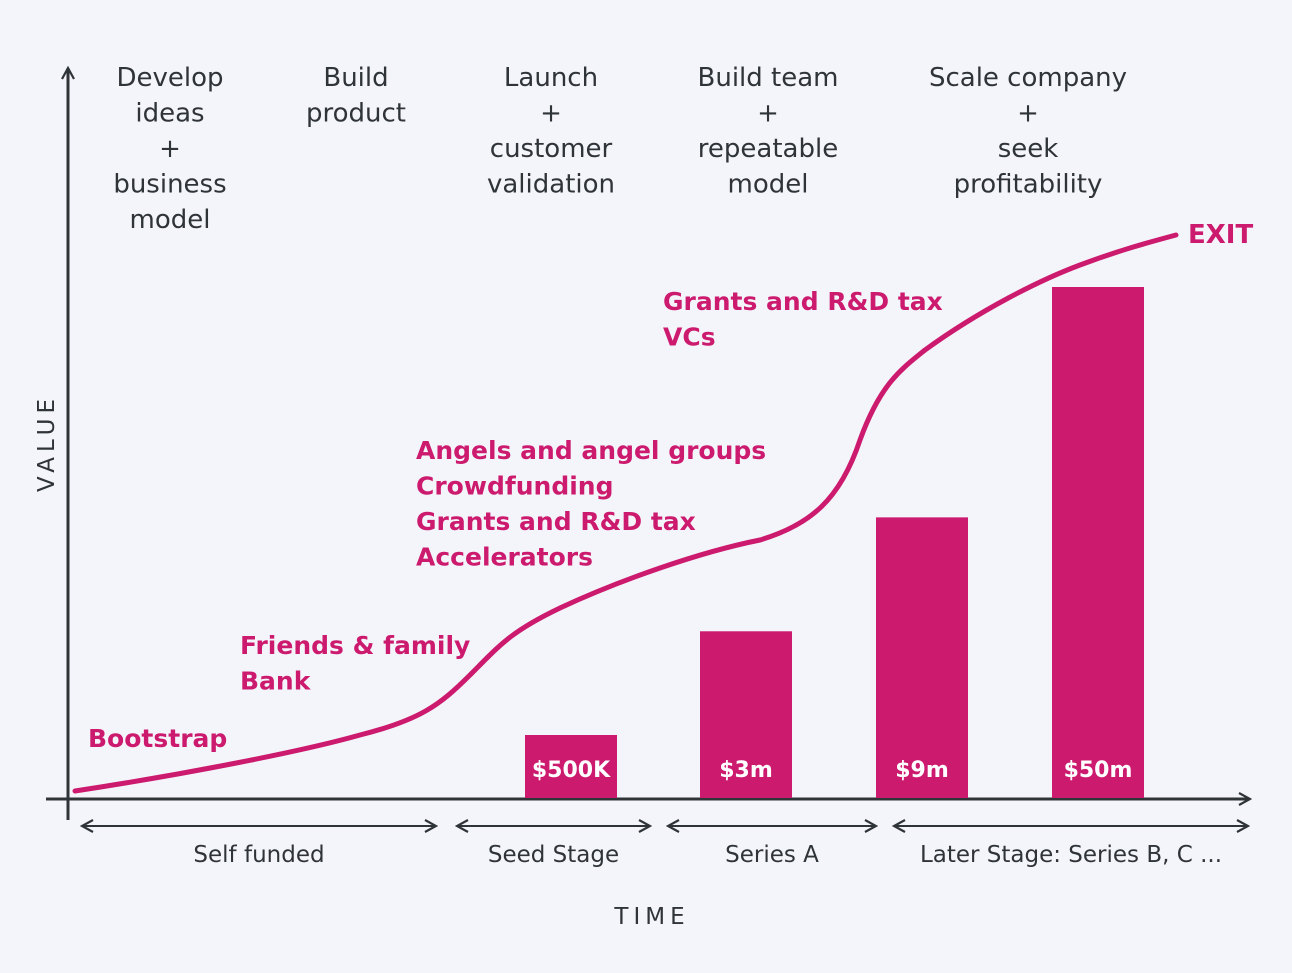 This screenshot has width=1292, height=973. Describe the element at coordinates (1028, 149) in the screenshot. I see `phase-label-line: seek` at that location.